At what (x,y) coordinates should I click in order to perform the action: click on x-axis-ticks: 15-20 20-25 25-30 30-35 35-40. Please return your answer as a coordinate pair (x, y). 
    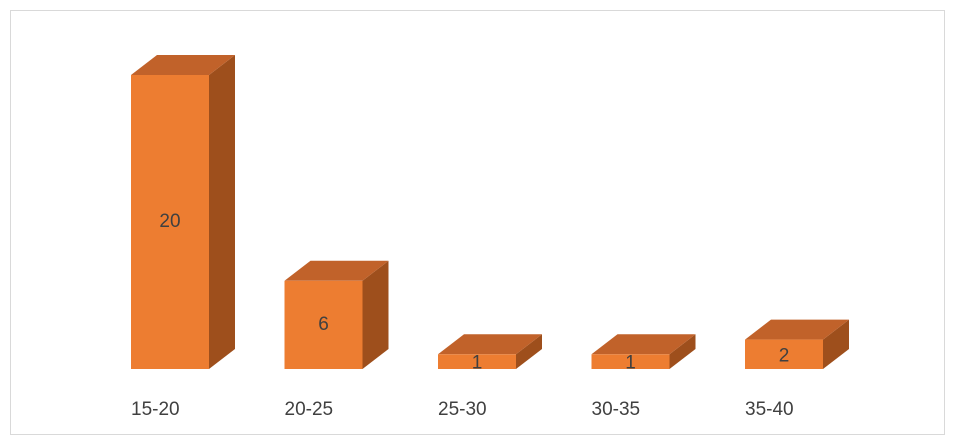
    Looking at the image, I should click on (462, 409).